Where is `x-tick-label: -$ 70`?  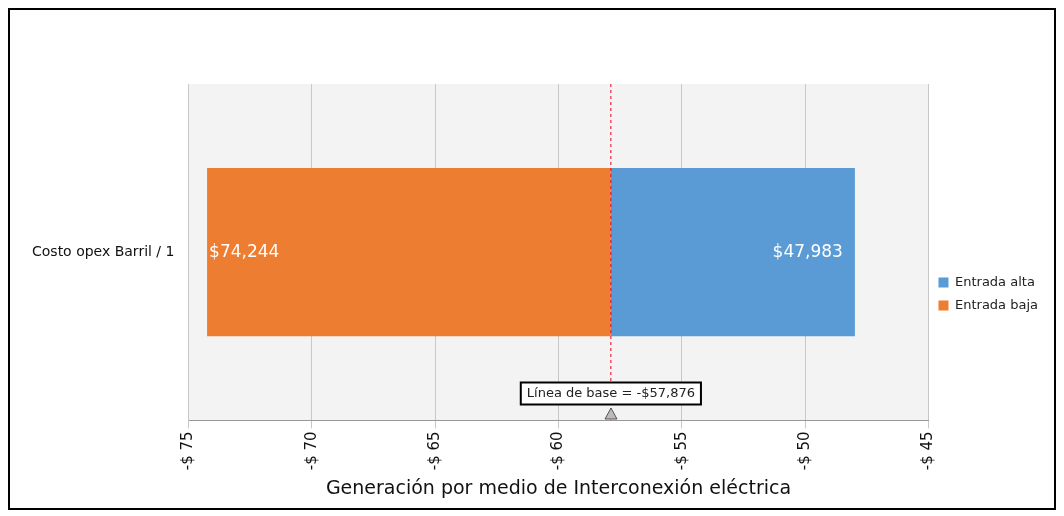
x-tick-label: -$ 70 is located at coordinates (310, 451).